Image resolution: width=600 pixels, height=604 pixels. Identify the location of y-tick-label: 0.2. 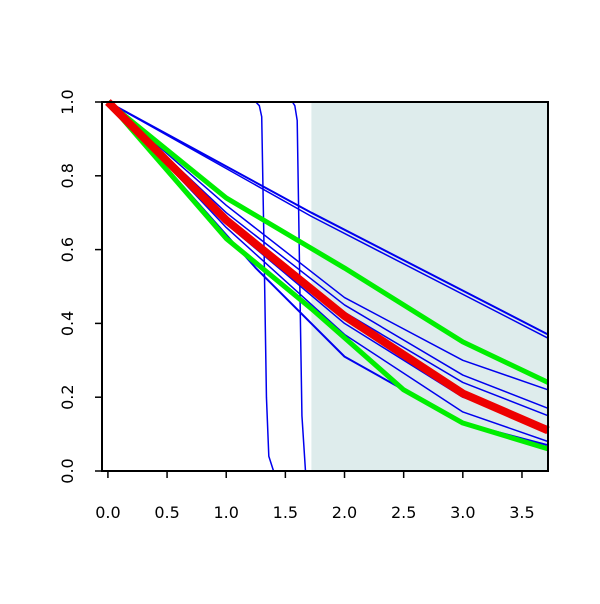
(67, 396).